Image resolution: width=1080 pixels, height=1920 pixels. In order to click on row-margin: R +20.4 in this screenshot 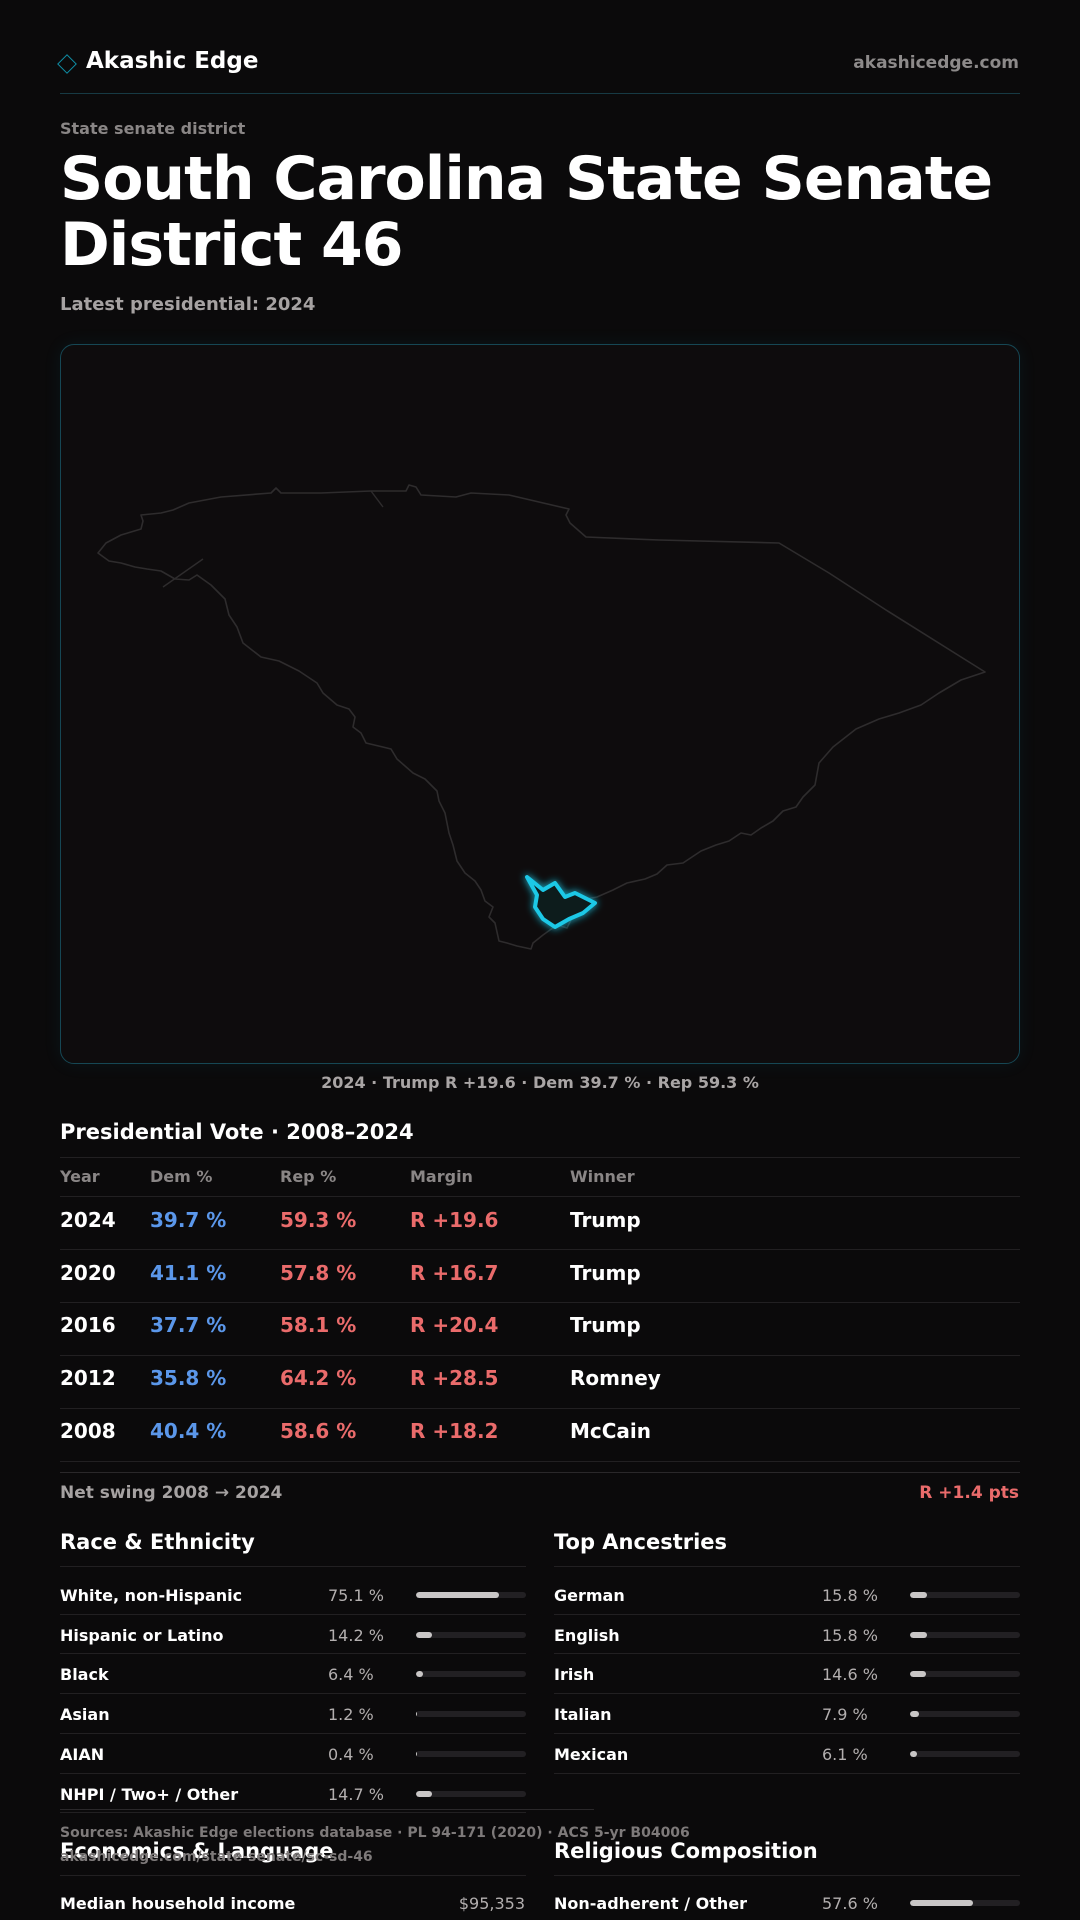, I will do `click(454, 1325)`.